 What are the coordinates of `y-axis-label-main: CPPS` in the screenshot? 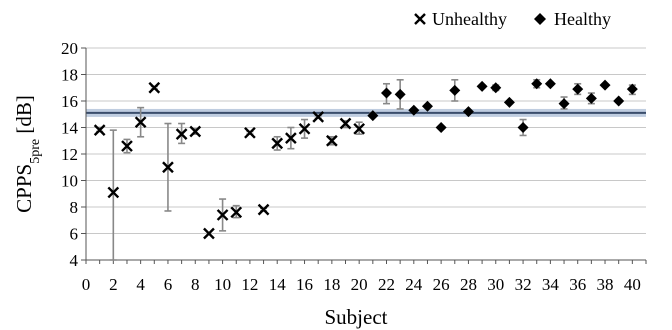 It's located at (24, 188).